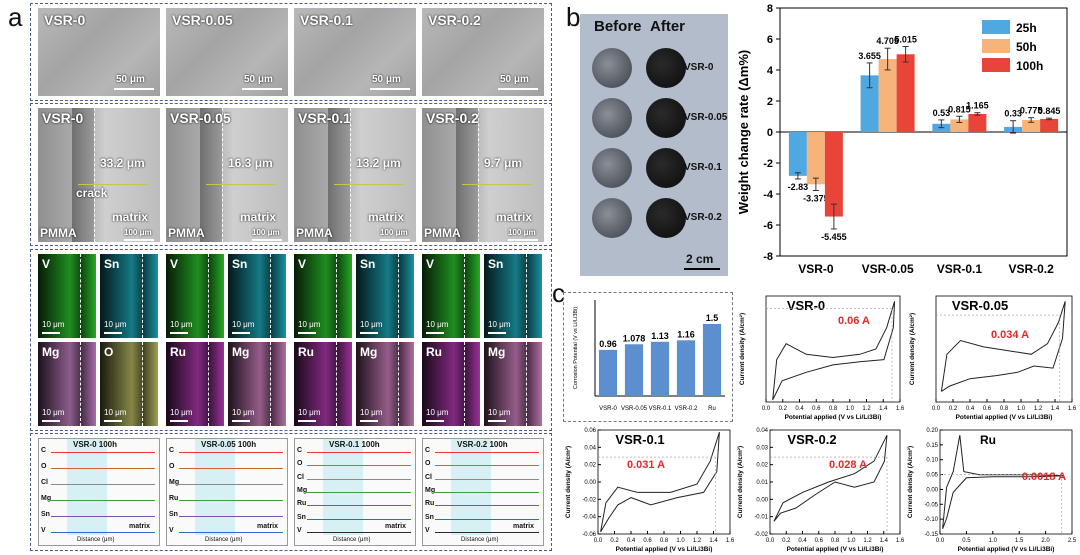 The height and width of the screenshot is (555, 1080). Describe the element at coordinates (942, 113) in the screenshot. I see `data-label: 0.53` at that location.